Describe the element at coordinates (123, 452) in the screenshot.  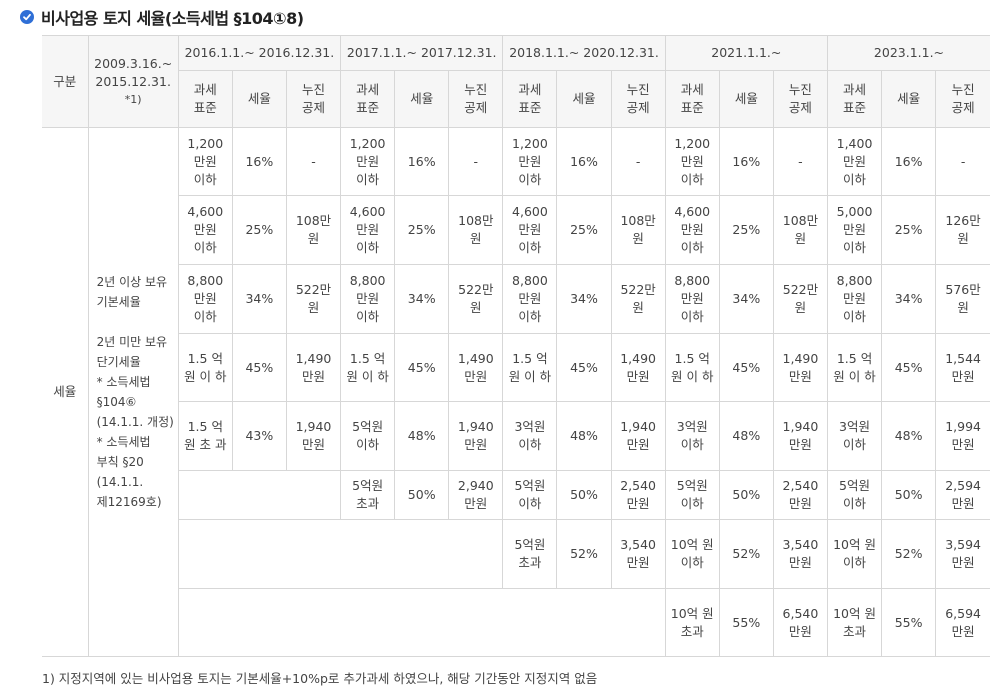
I see `note-line: * 소득세법 부칙 §20` at that location.